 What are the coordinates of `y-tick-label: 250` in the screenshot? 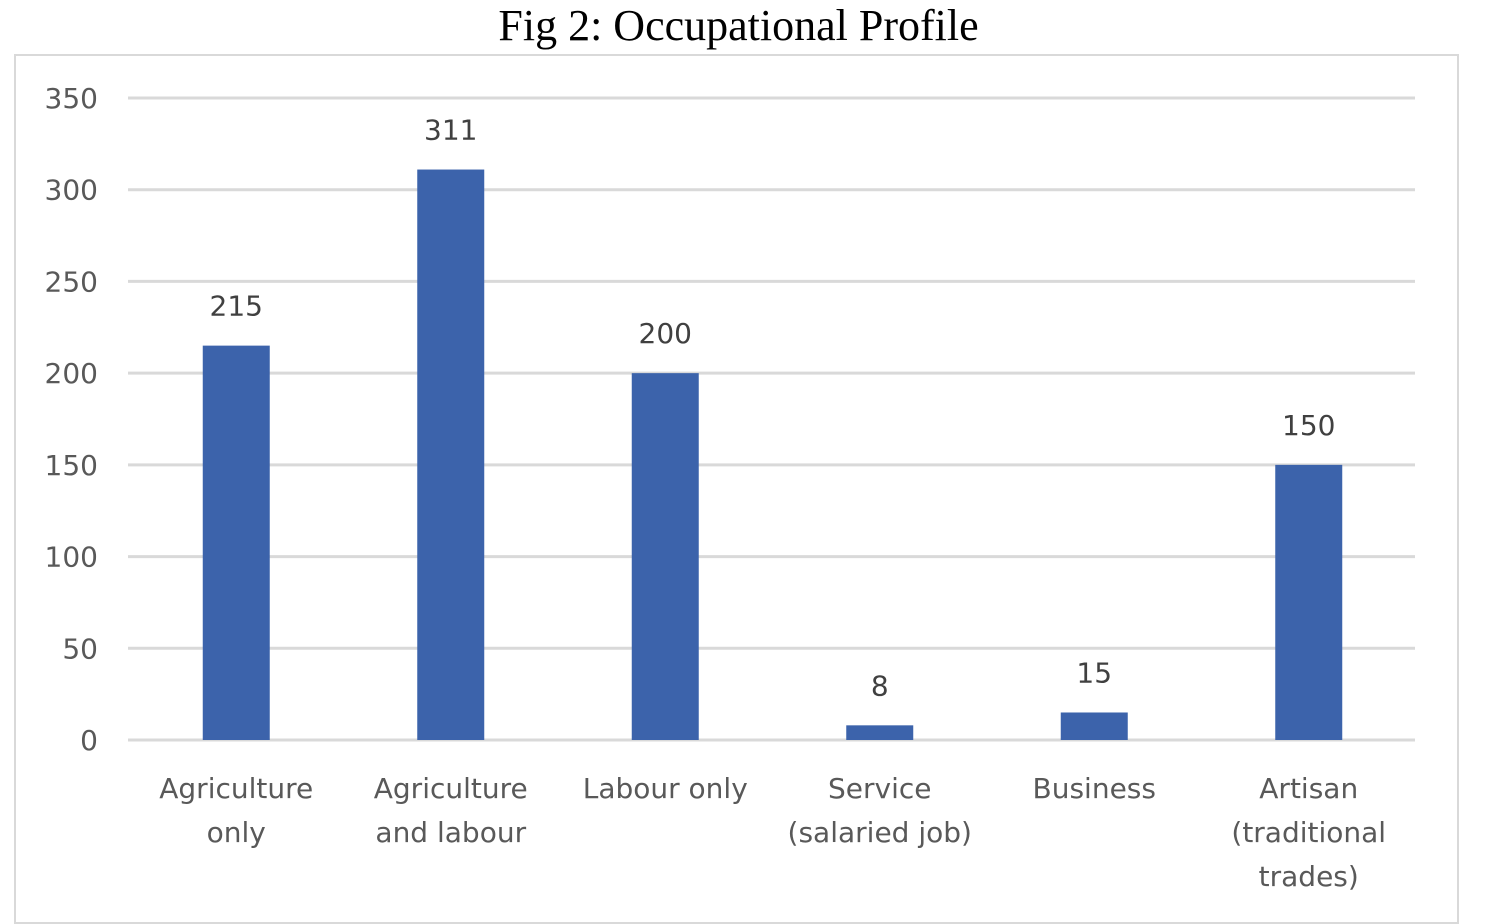 It's located at (71, 281).